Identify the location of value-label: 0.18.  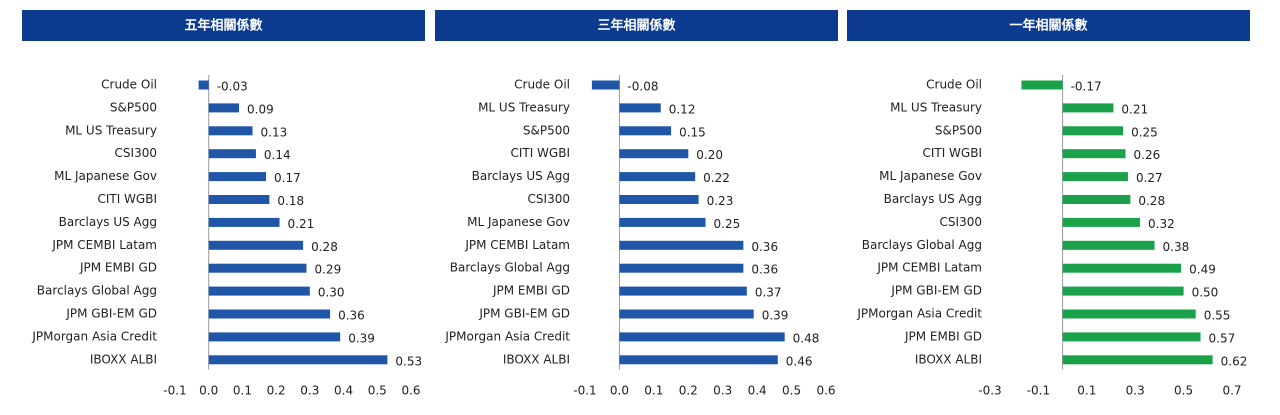
(290, 201).